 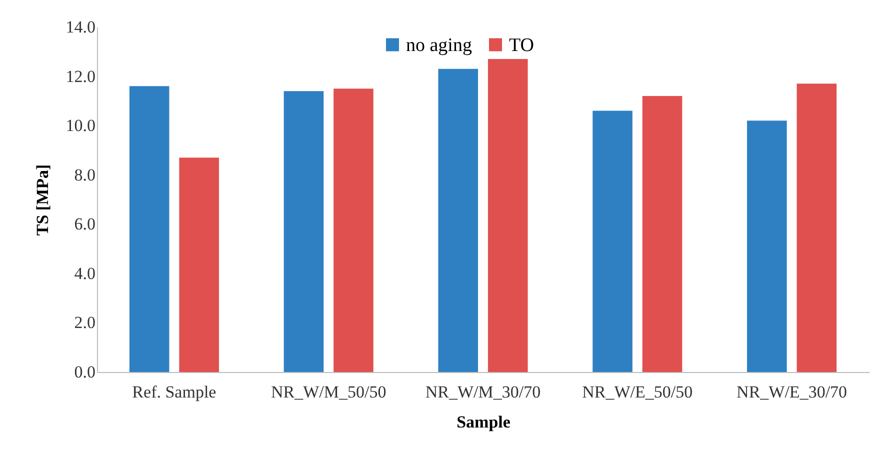 I want to click on x-axis-title: Sample, so click(x=483, y=422).